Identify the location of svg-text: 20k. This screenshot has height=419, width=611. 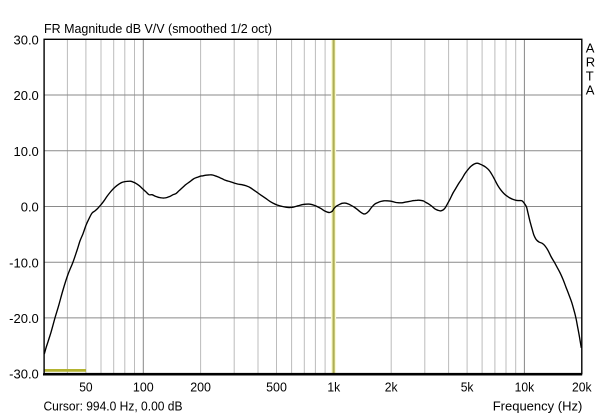
(582, 387).